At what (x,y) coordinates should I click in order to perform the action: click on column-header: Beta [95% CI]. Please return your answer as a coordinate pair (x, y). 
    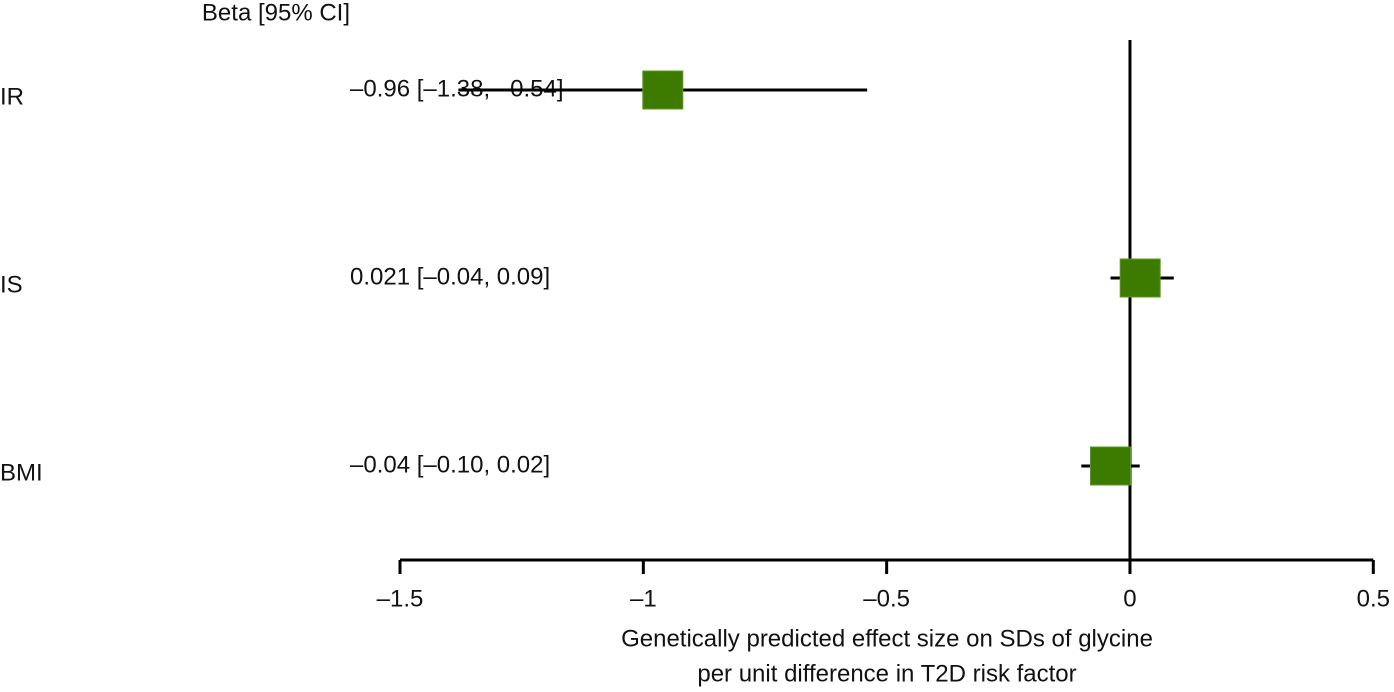
    Looking at the image, I should click on (276, 13).